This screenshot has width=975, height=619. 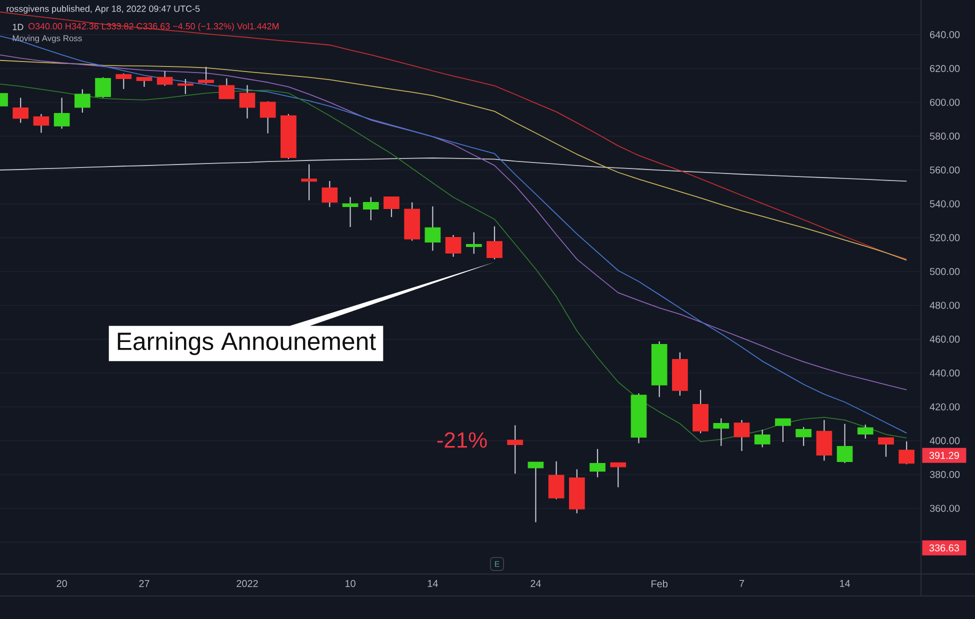 What do you see at coordinates (945, 204) in the screenshot?
I see `y-tick-label: 540.00` at bounding box center [945, 204].